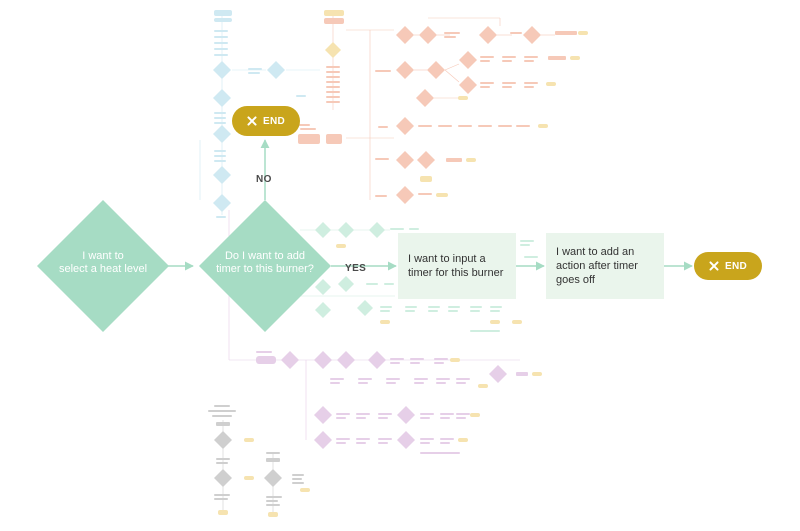 This screenshot has width=800, height=531. I want to click on select-heat-level-label: I want to select a heat level, so click(103, 262).